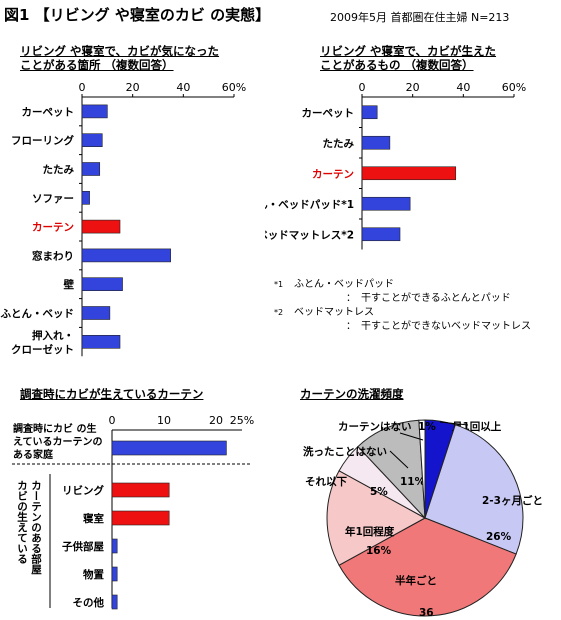  I want to click on figure-title: 図1 【リビング や寝室のカビ の実態】, so click(137, 15).